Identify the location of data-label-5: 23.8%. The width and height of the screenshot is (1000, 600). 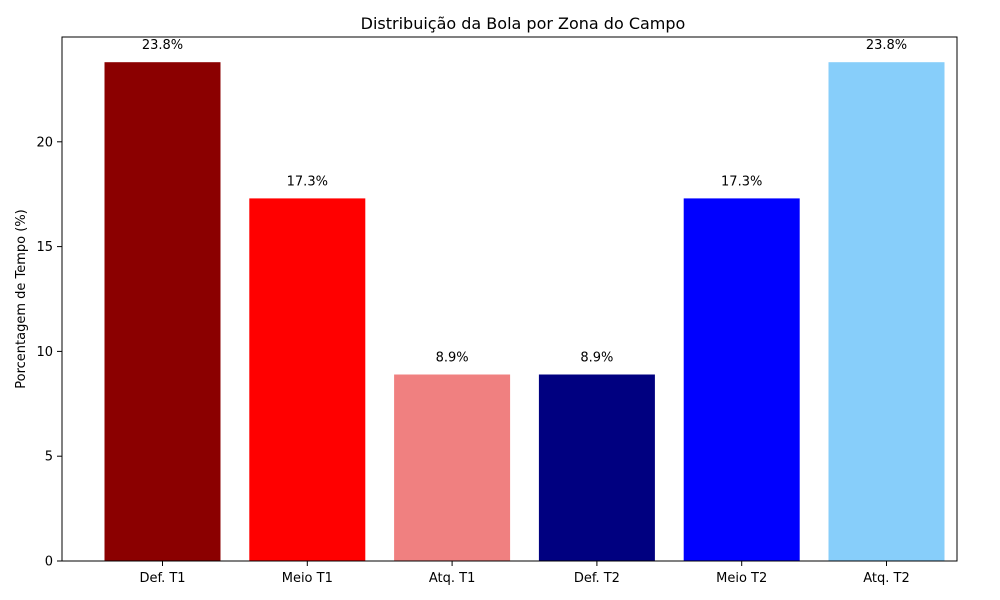
(886, 45).